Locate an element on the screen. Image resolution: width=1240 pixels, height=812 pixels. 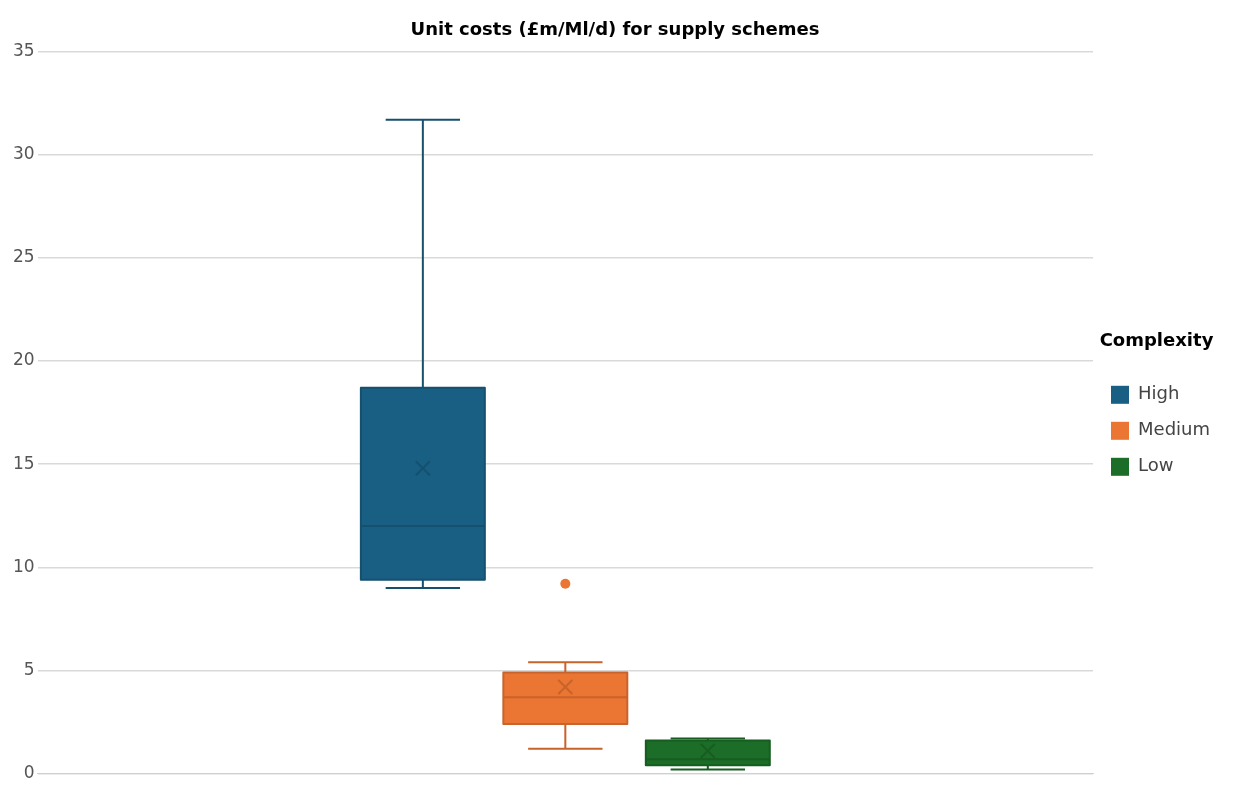
y-tick-label: 0 is located at coordinates (29, 772).